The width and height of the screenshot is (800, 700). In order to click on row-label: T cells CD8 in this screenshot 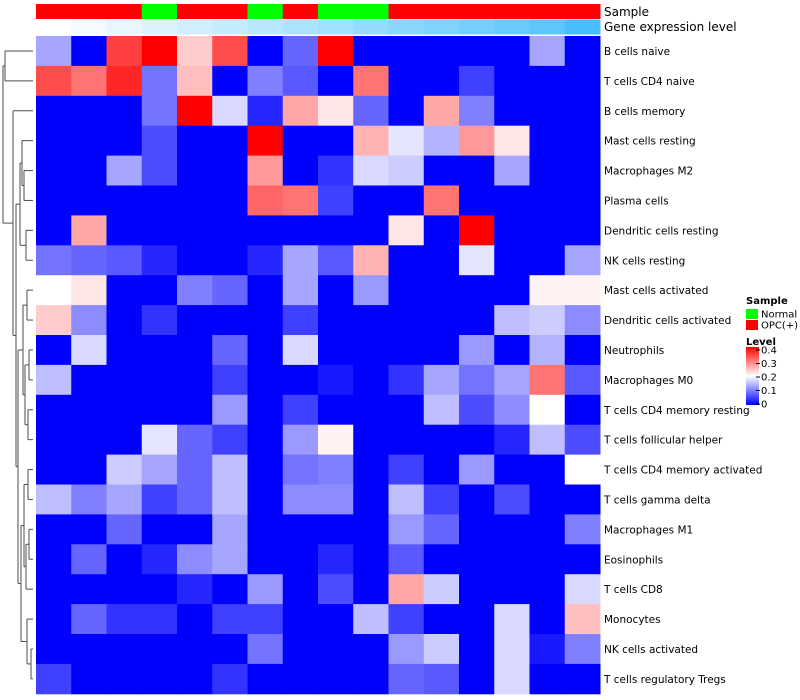, I will do `click(633, 590)`.